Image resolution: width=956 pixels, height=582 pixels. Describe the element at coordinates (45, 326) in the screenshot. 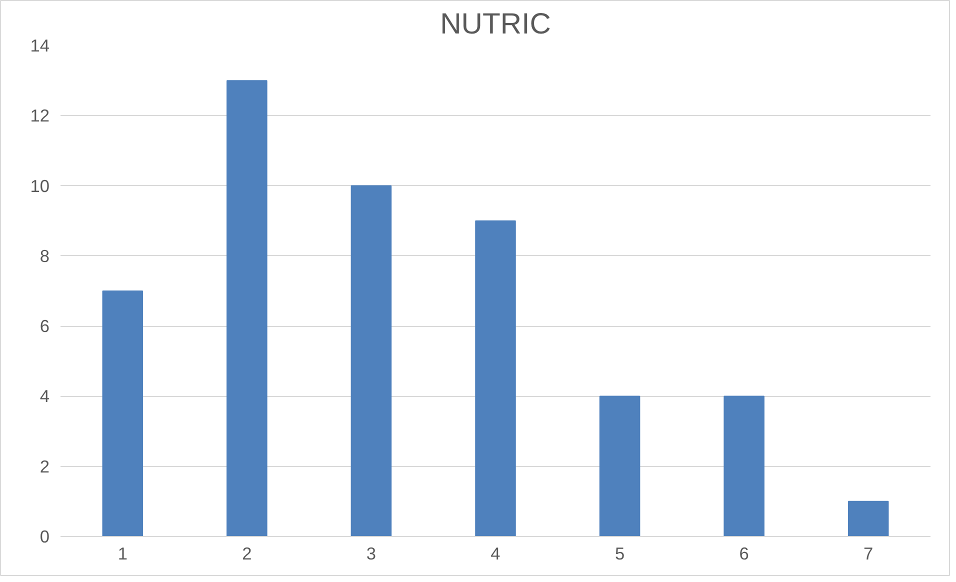

I see `y-tick-label: 6` at that location.